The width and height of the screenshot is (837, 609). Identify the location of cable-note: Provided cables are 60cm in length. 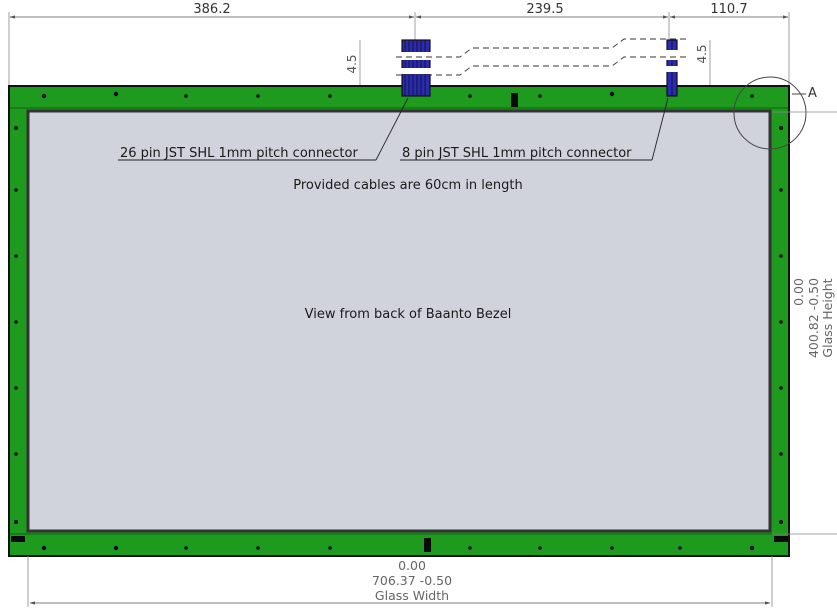
(408, 185).